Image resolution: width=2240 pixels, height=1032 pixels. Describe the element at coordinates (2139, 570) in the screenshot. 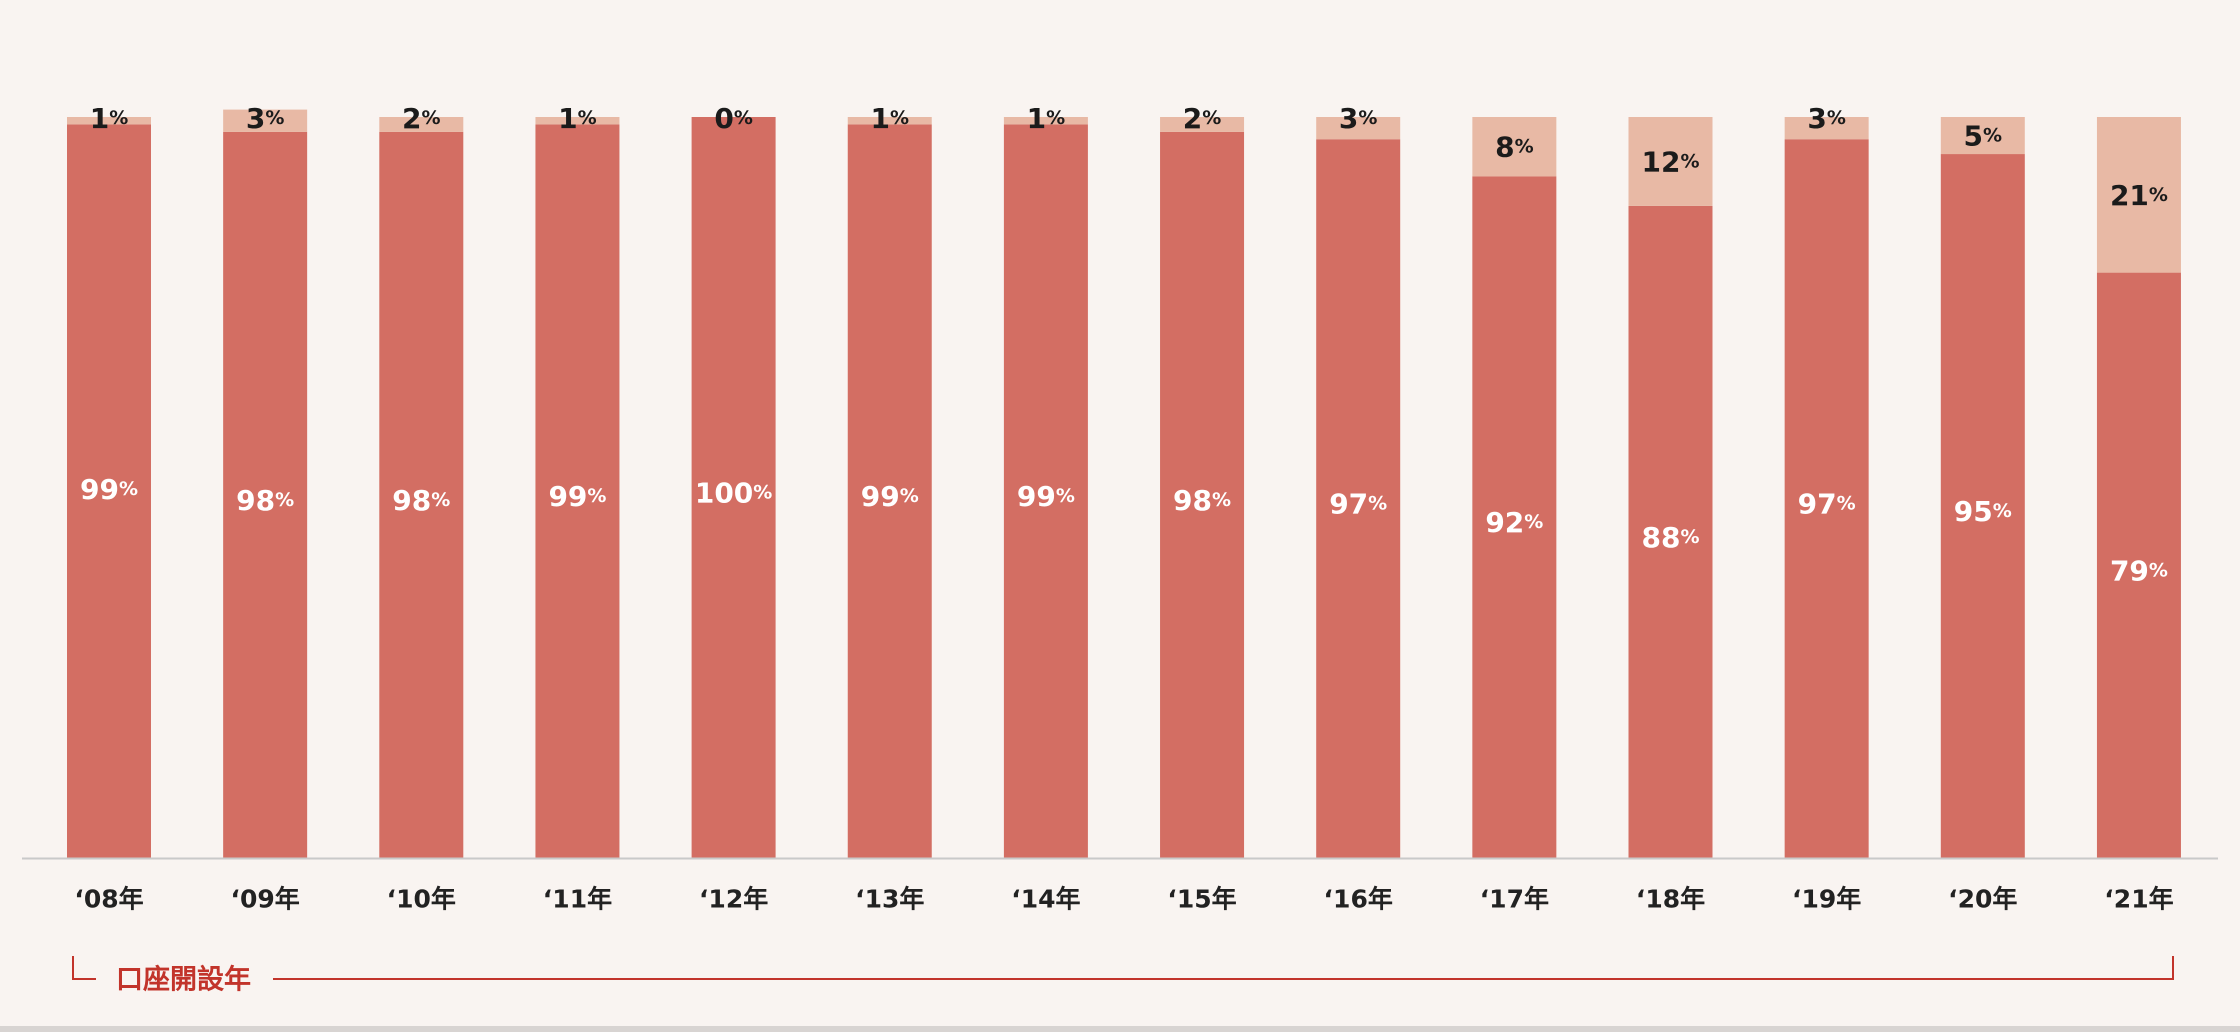

I see `data-label-series-1: 79%` at that location.